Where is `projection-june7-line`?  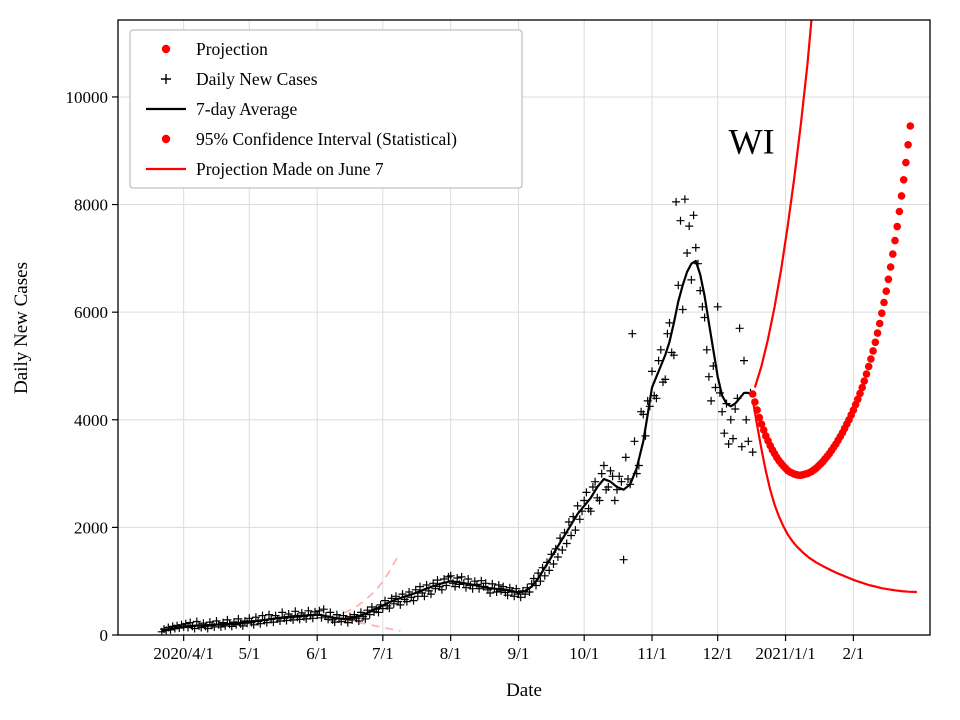 projection-june7-line is located at coordinates (834, 307).